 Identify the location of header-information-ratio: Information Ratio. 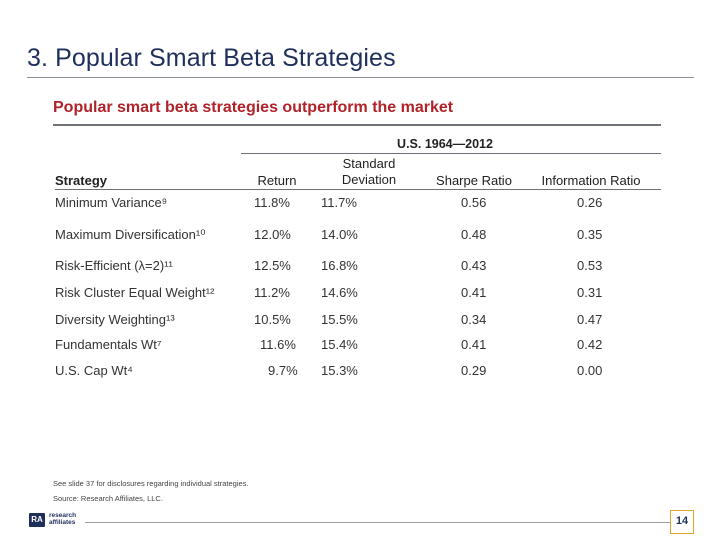
(591, 180).